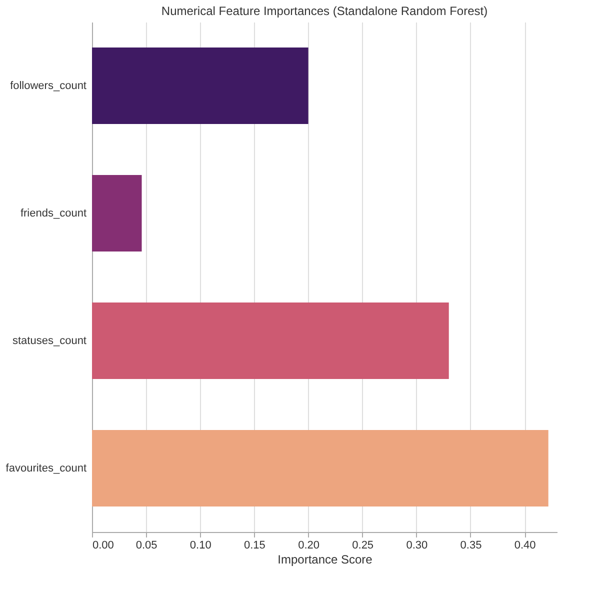  Describe the element at coordinates (363, 546) in the screenshot. I see `x-tick-label: 0.25` at that location.